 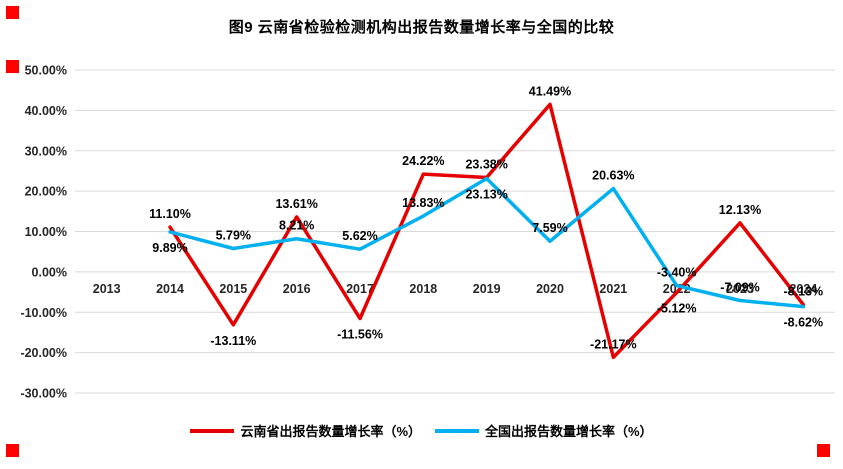 I want to click on data-label: -13.11%, so click(x=233, y=341).